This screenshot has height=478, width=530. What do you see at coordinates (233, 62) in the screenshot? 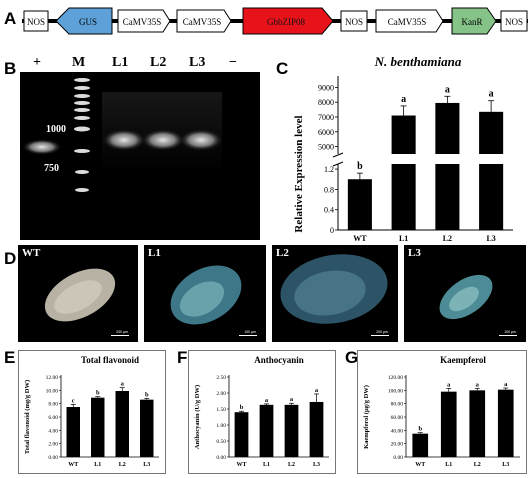
I see `gel-lane-label-negative: −` at bounding box center [233, 62].